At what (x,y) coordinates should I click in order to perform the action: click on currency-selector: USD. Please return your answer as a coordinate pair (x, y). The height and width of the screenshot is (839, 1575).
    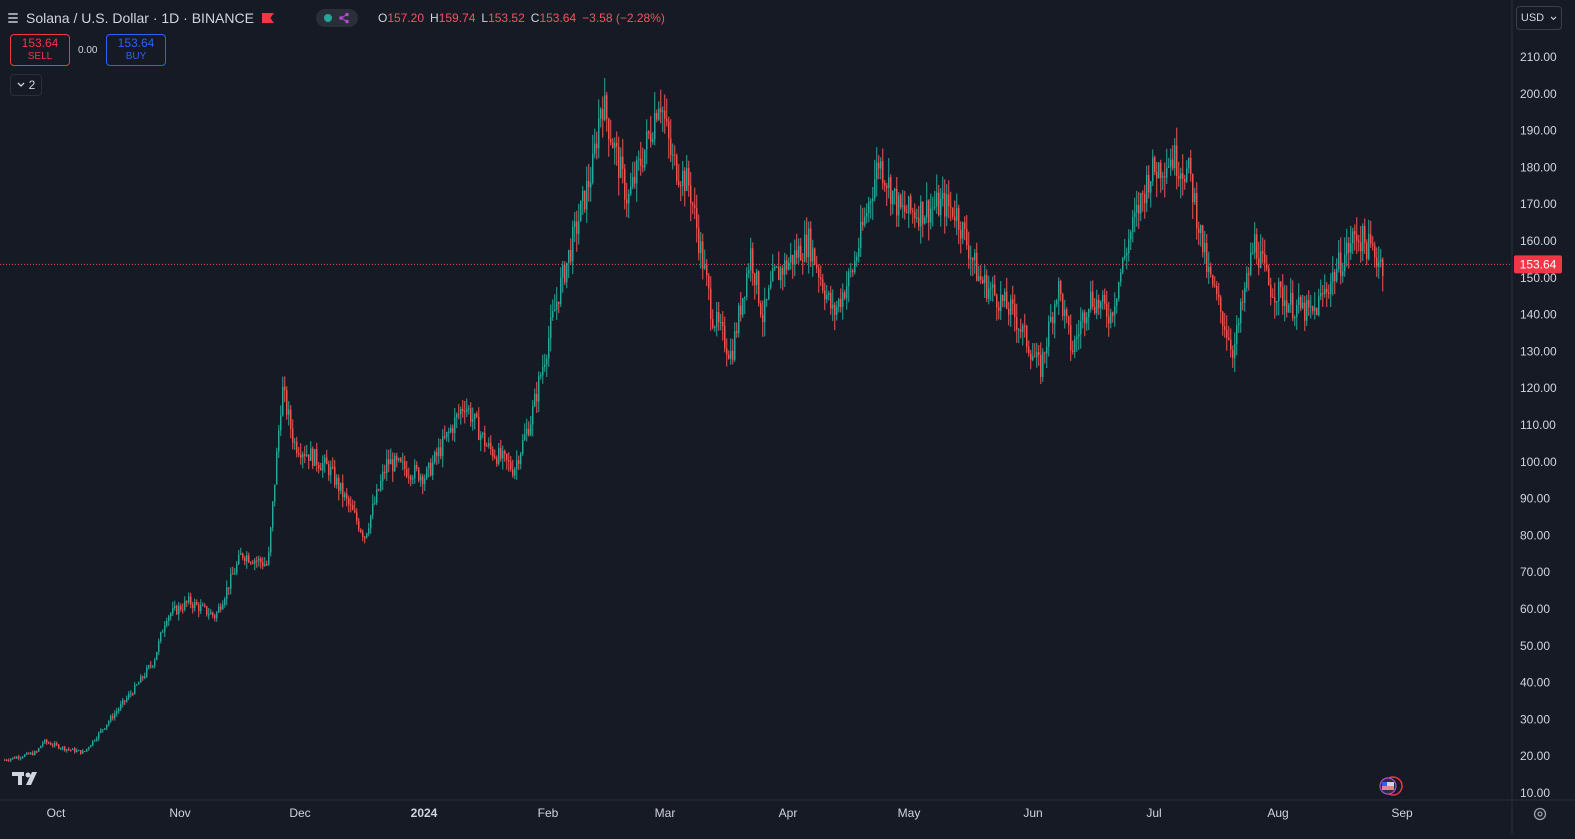
    Looking at the image, I should click on (1539, 18).